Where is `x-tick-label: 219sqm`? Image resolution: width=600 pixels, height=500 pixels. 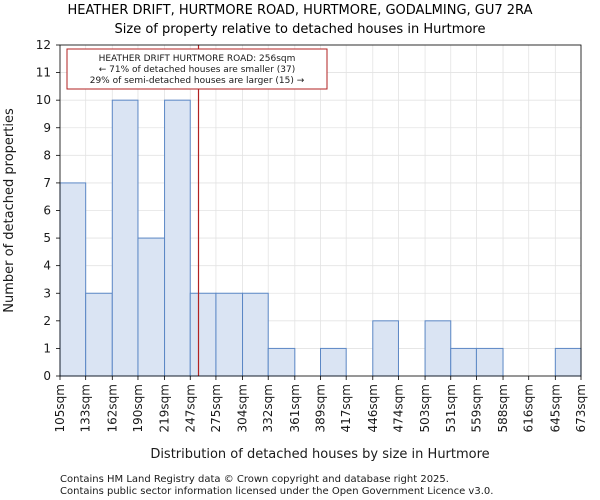
x-tick-label: 219sqm is located at coordinates (165, 408).